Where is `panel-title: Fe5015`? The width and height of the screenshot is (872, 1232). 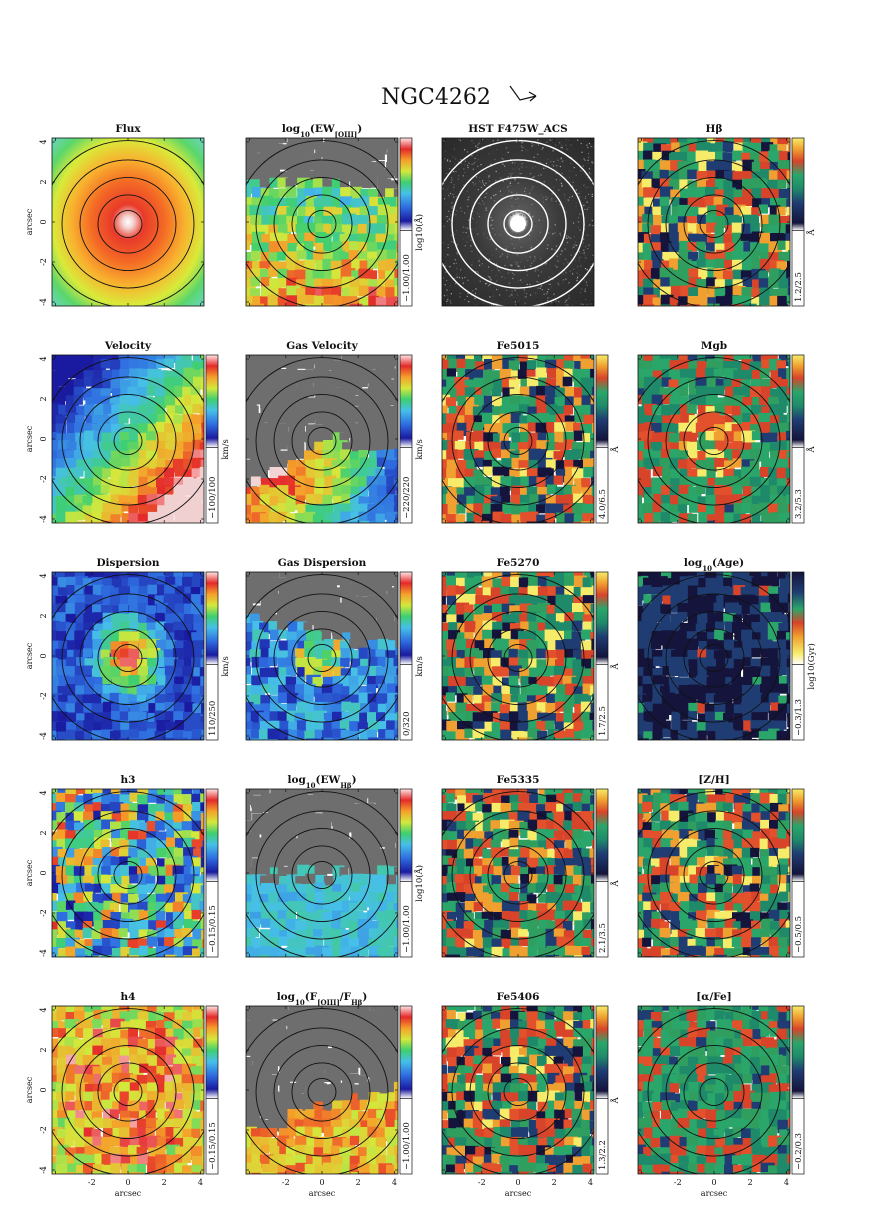 panel-title: Fe5015 is located at coordinates (518, 346).